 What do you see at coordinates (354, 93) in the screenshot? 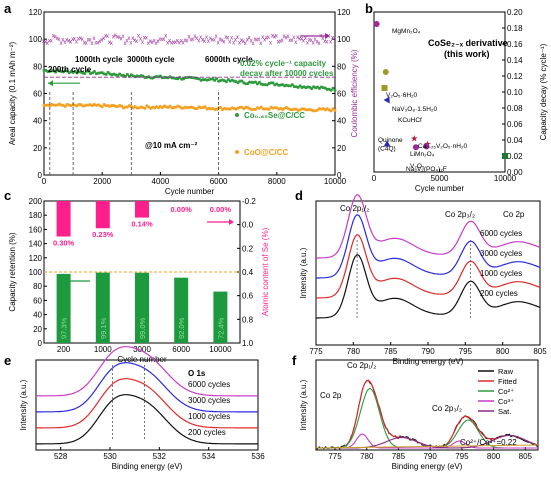
I see `y2-axis-label: Coulombic efficiency (%)` at bounding box center [354, 93].